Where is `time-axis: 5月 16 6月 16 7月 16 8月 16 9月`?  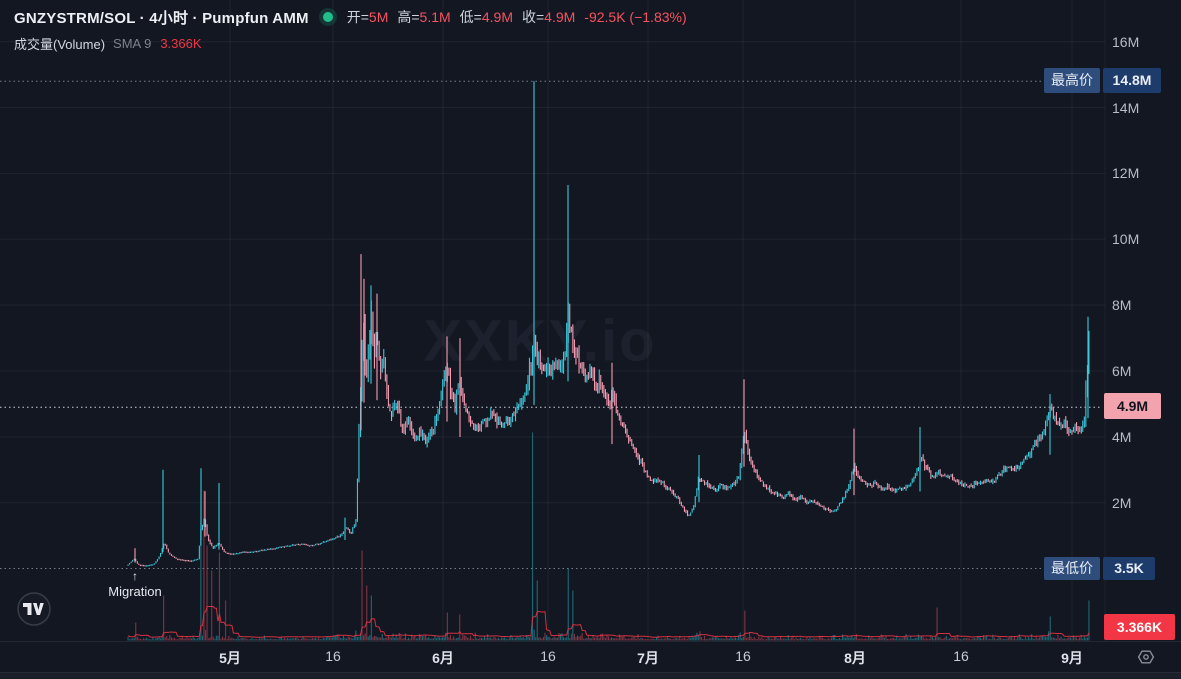
time-axis: 5月 16 6月 16 7月 16 8月 16 9月 is located at coordinates (590, 657).